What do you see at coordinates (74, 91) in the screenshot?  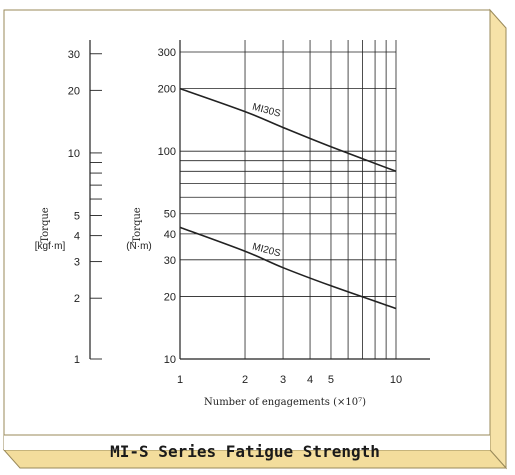 I see `kgf-tick-label-20: 20` at bounding box center [74, 91].